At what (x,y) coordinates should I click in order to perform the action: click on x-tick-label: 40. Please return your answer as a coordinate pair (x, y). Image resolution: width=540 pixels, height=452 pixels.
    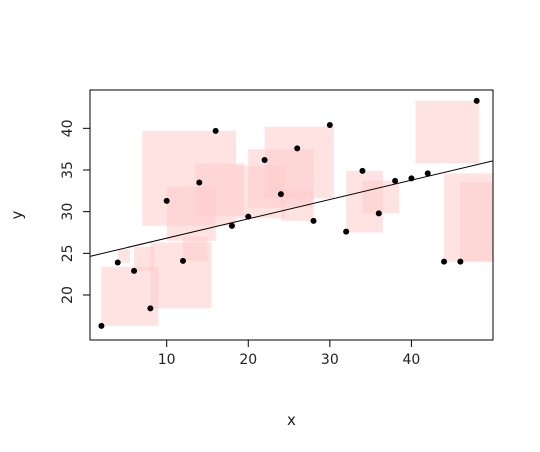
    Looking at the image, I should click on (412, 360).